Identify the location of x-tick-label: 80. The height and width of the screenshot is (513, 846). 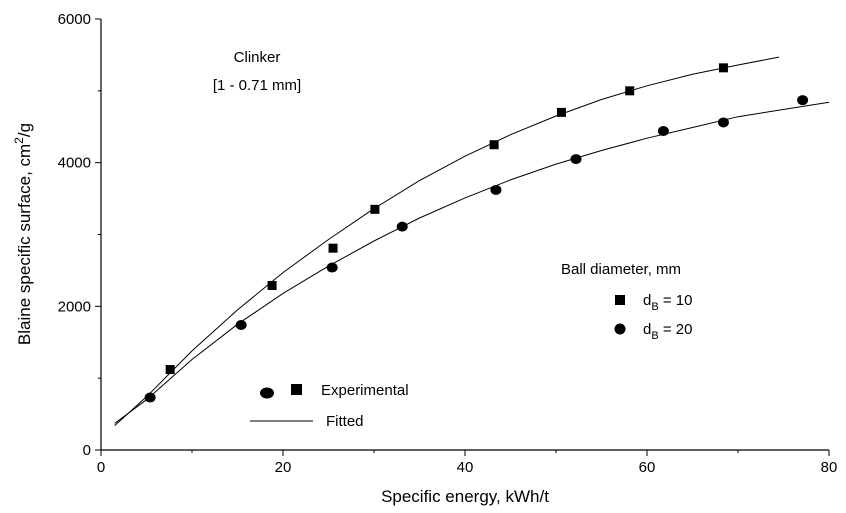
(829, 467).